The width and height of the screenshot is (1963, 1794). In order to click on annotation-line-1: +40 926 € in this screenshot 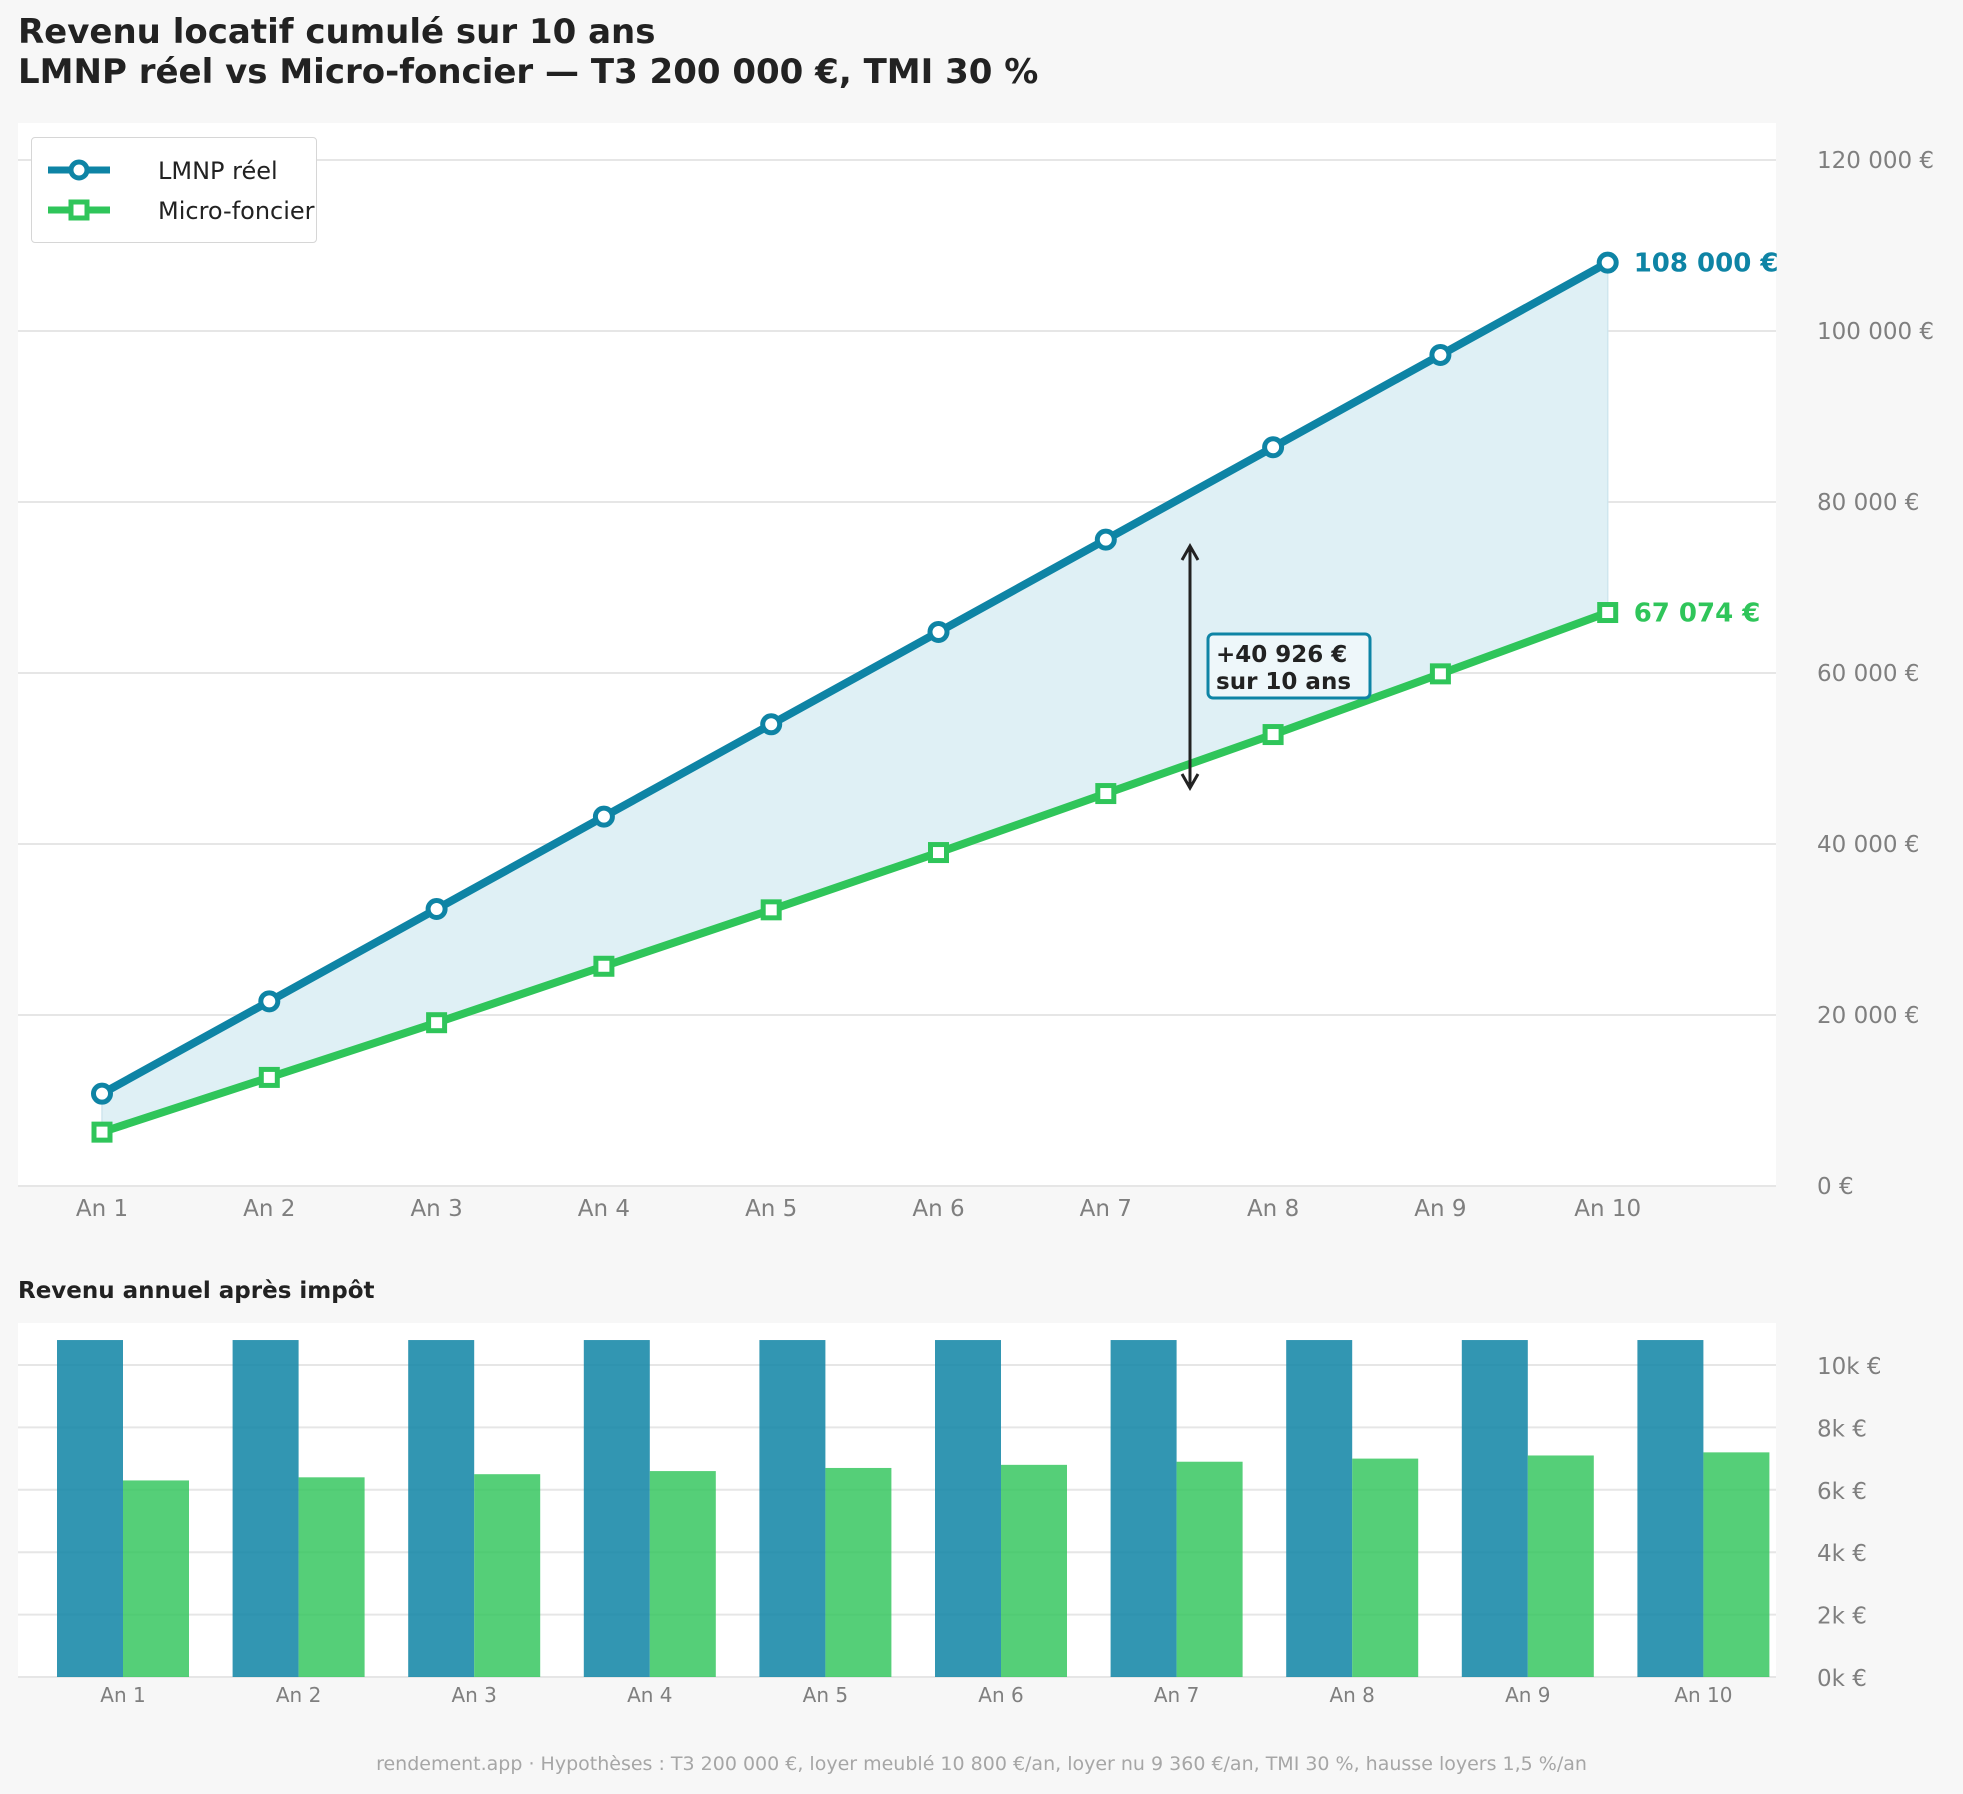, I will do `click(1281, 655)`.